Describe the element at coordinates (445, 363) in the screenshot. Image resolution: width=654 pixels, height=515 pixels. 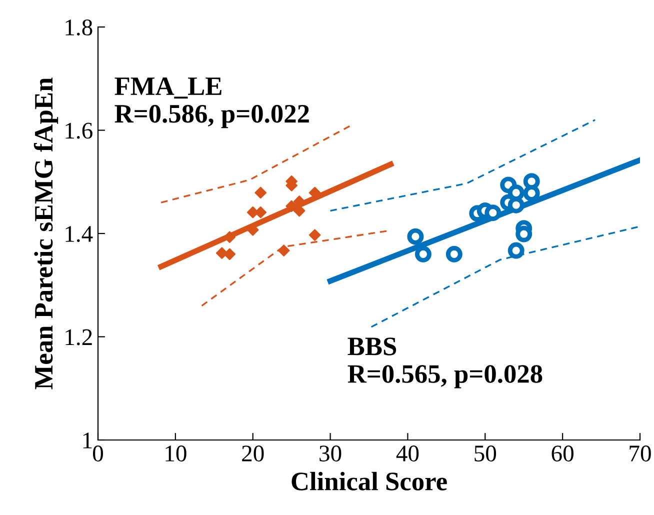
I see `annotation: BBS R=0.565, p=0.028` at that location.